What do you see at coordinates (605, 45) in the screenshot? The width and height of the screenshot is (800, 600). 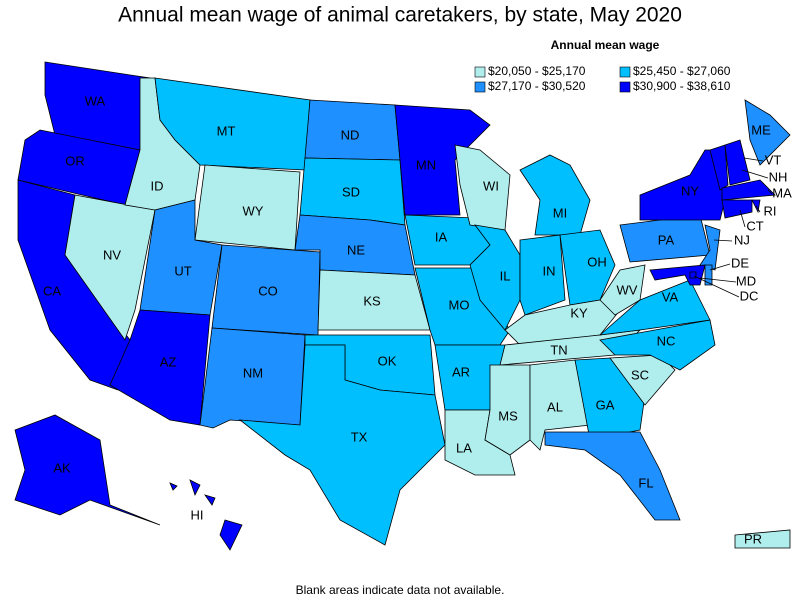 I see `legend-title: Annual mean wage` at bounding box center [605, 45].